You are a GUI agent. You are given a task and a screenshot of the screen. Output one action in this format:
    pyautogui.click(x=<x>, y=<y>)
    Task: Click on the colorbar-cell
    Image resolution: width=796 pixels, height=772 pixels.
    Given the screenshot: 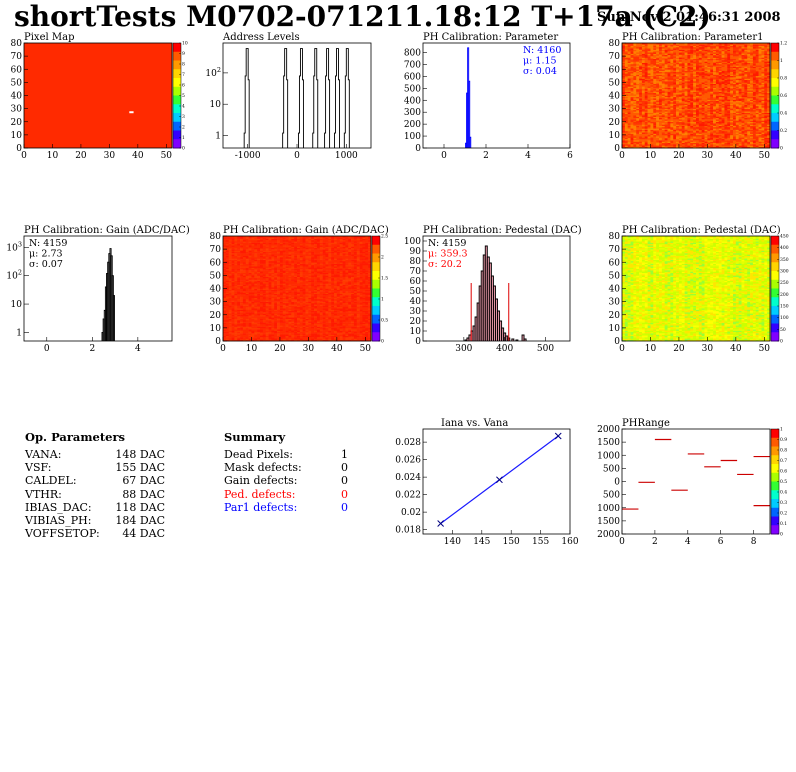 What is the action you would take?
    pyautogui.click(x=775, y=56)
    